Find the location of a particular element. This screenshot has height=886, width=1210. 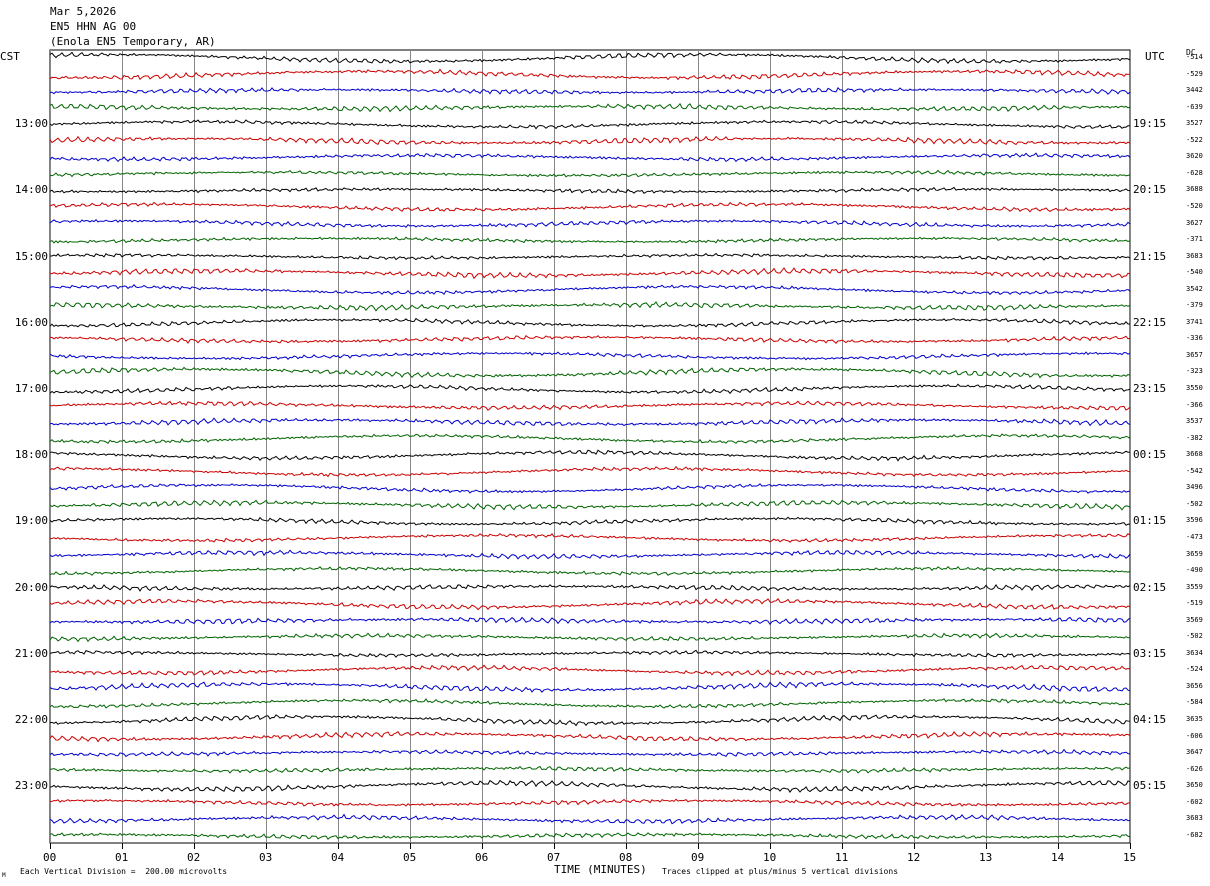

dc-offset-label: 3596 is located at coordinates (1194, 520).